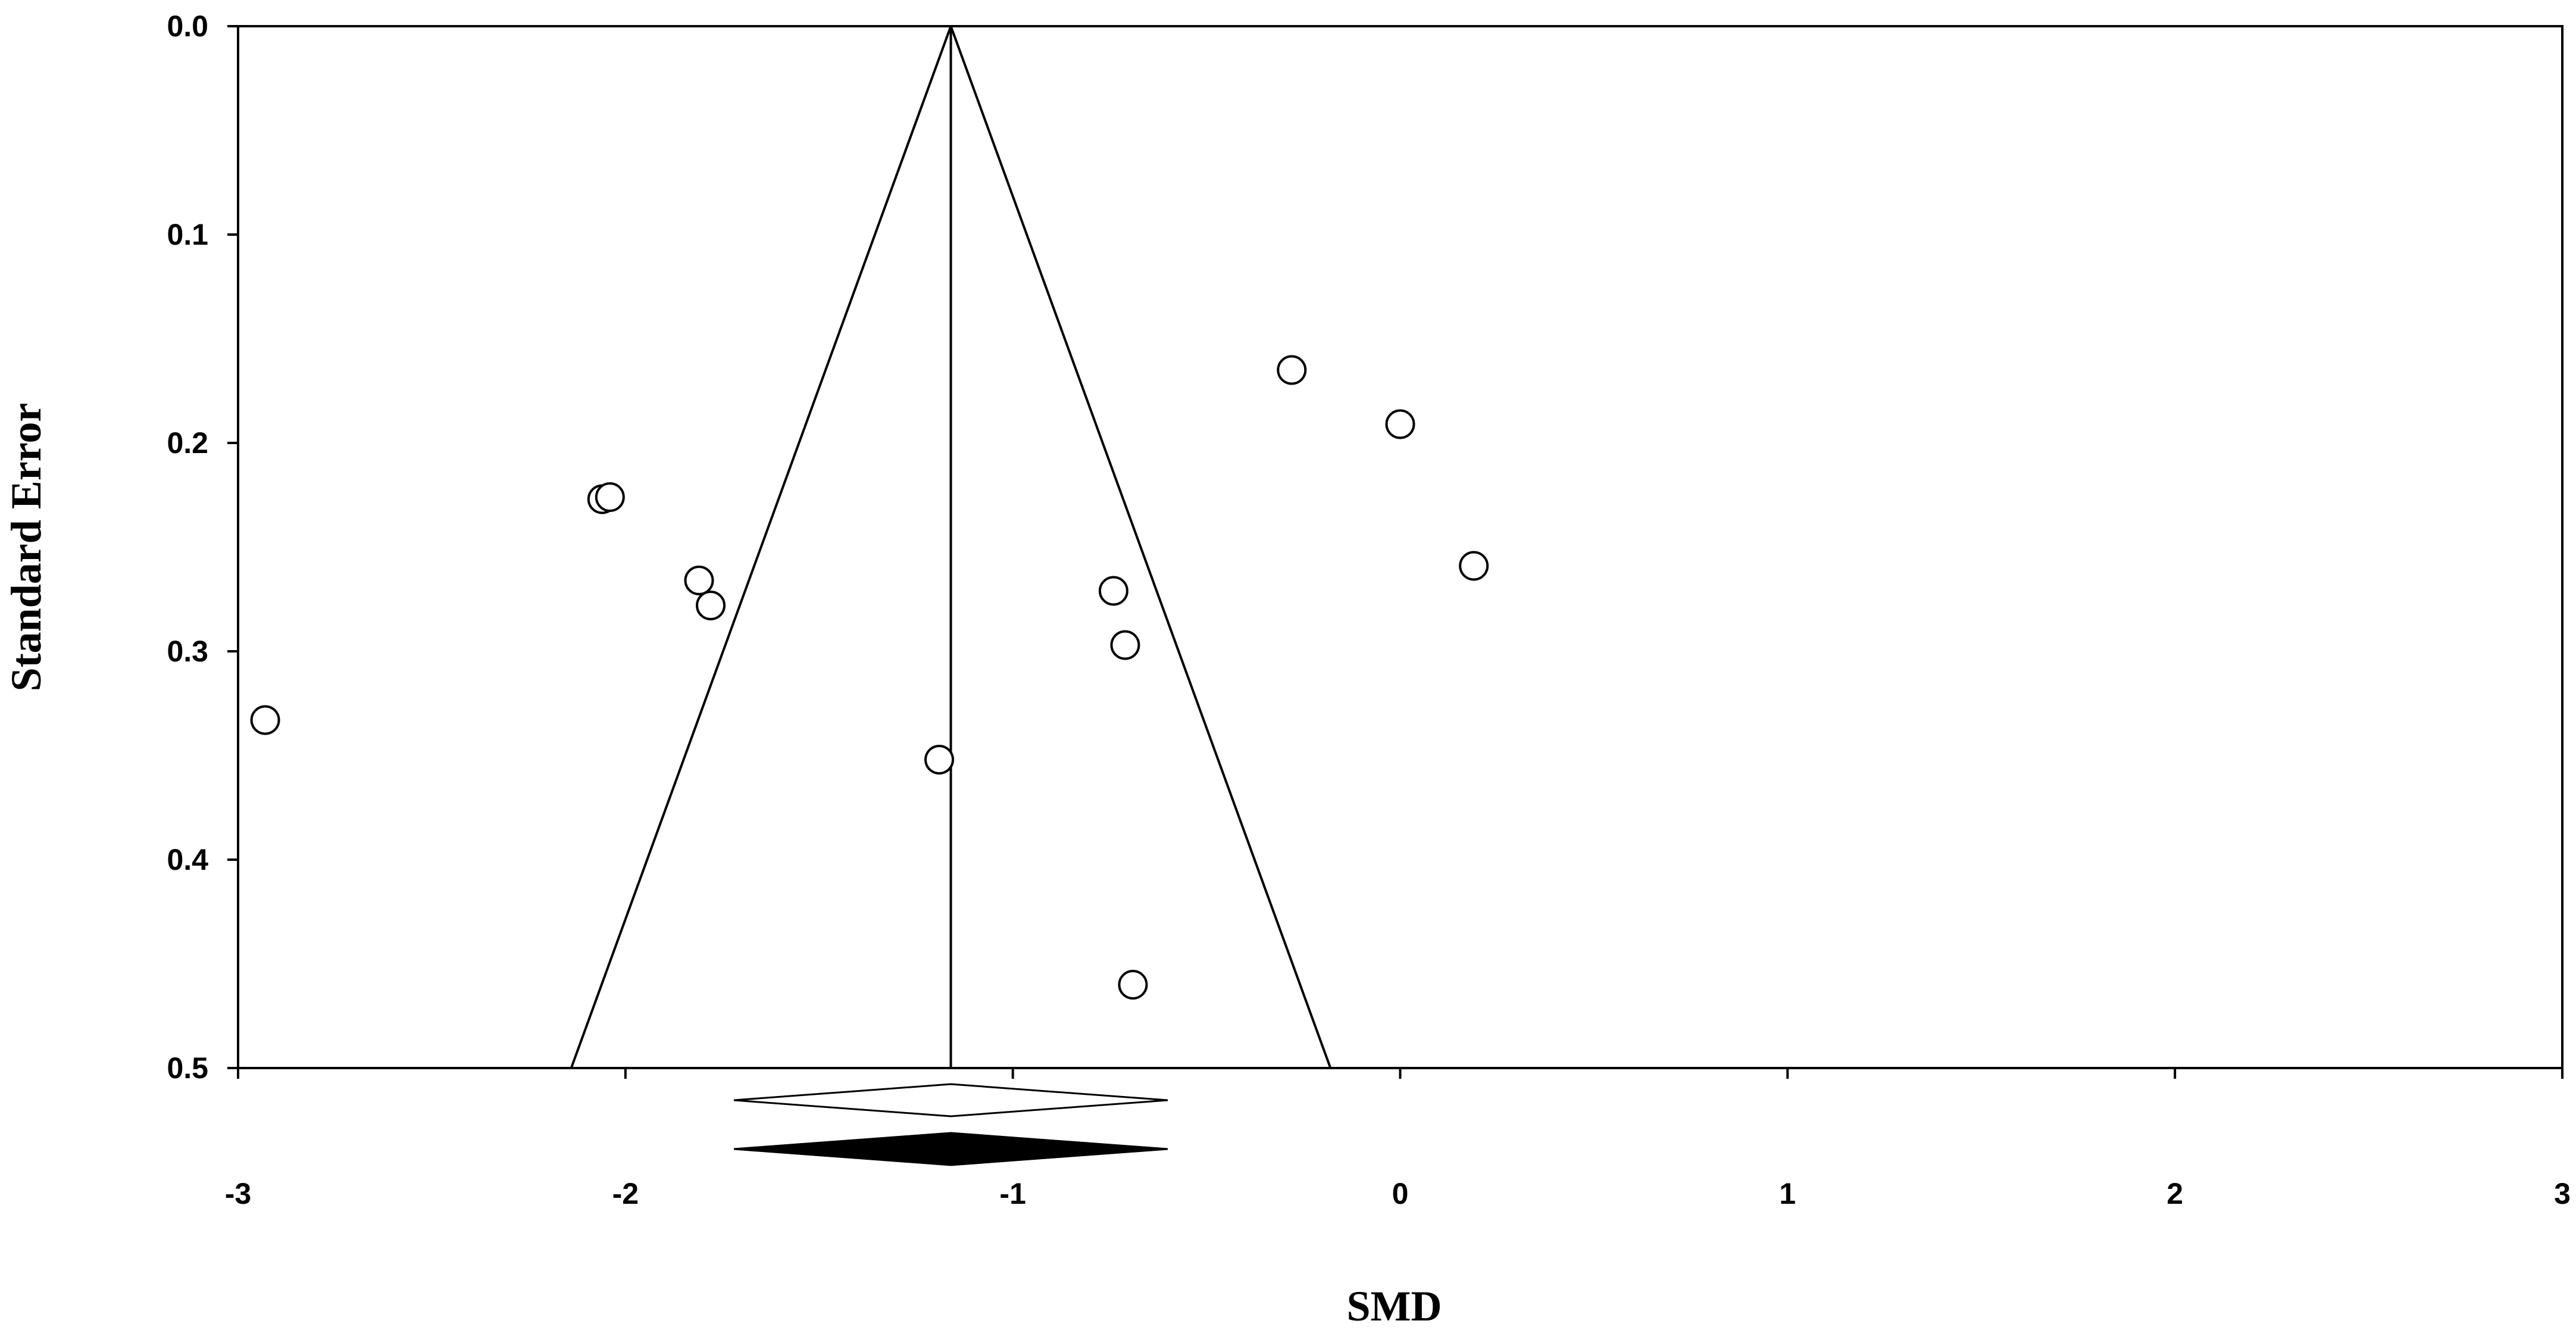  What do you see at coordinates (1012, 1193) in the screenshot?
I see `x-tick-label: -1` at bounding box center [1012, 1193].